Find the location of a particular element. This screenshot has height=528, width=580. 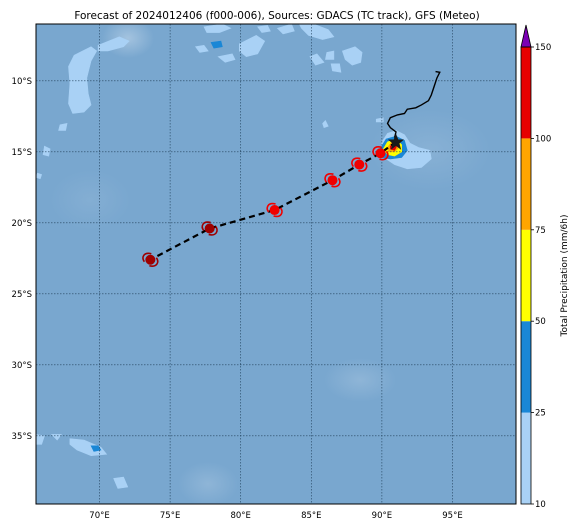

colorbar-extend-arrow is located at coordinates (526, 36).